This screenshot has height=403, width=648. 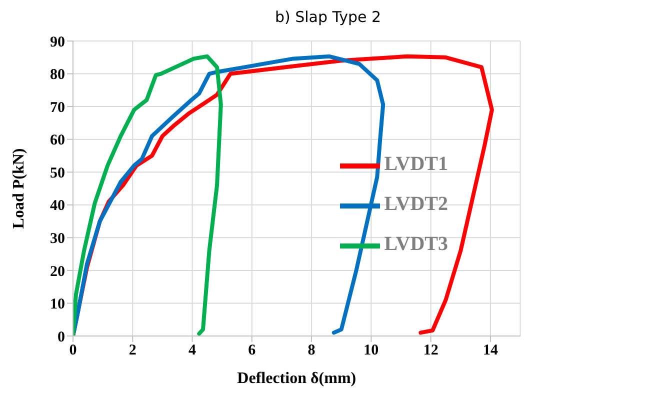 I want to click on y-tick-label: 20, so click(x=57, y=272).